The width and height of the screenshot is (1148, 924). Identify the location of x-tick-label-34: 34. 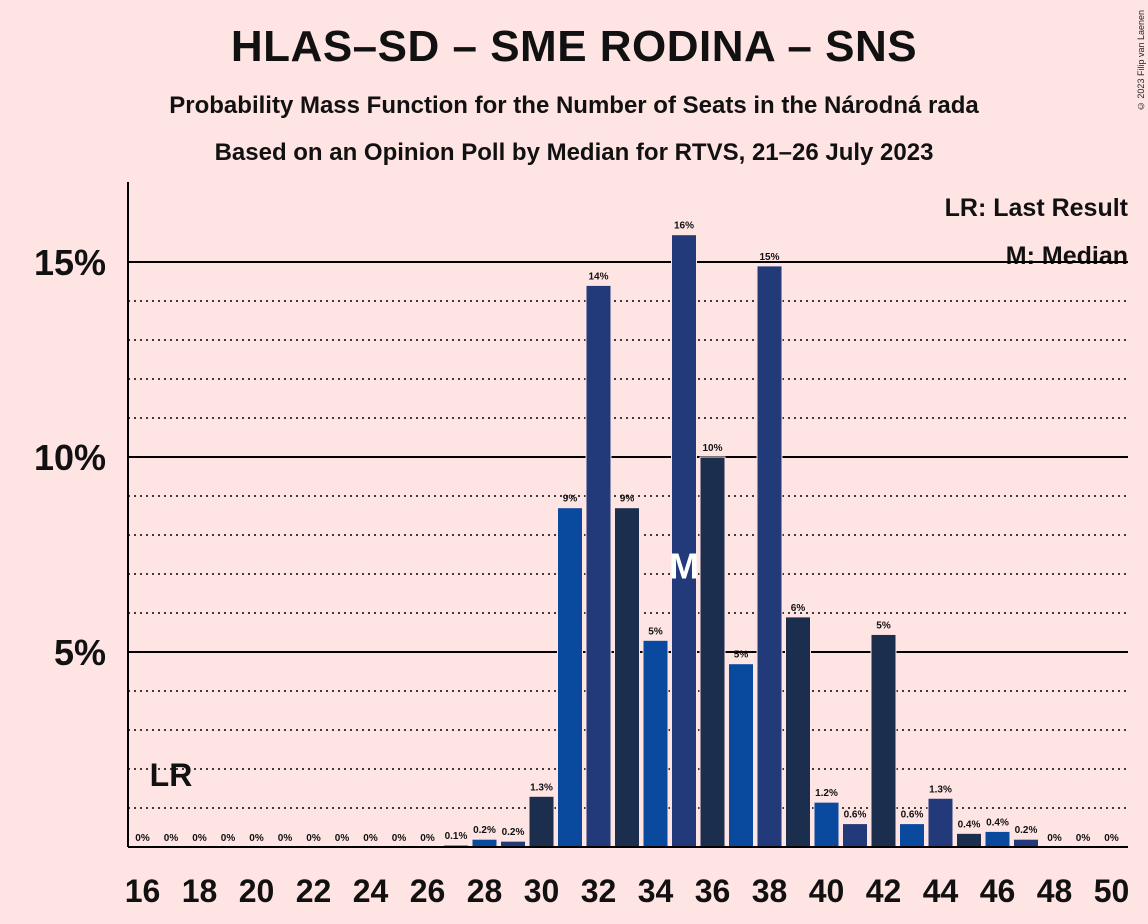
(656, 891).